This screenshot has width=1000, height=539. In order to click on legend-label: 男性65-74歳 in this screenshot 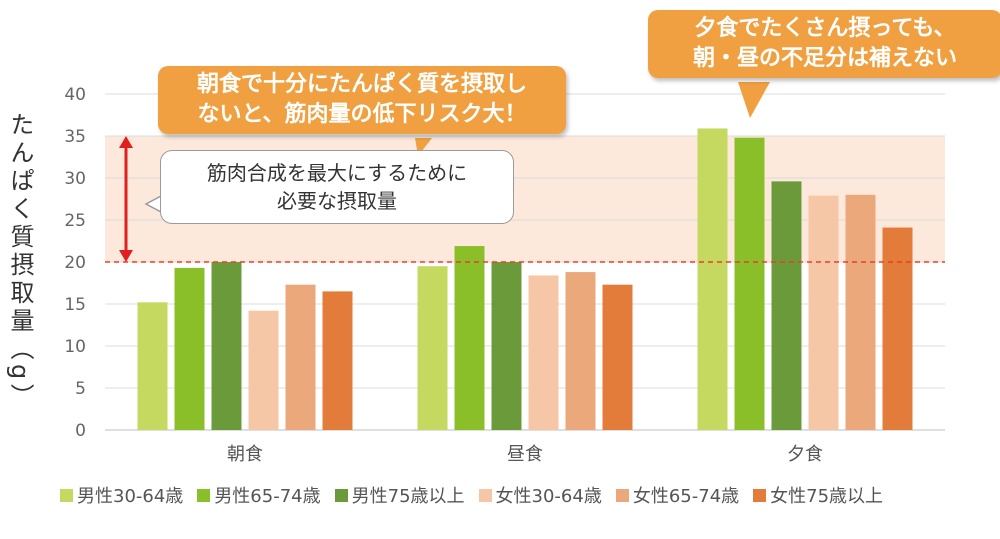, I will do `click(267, 496)`.